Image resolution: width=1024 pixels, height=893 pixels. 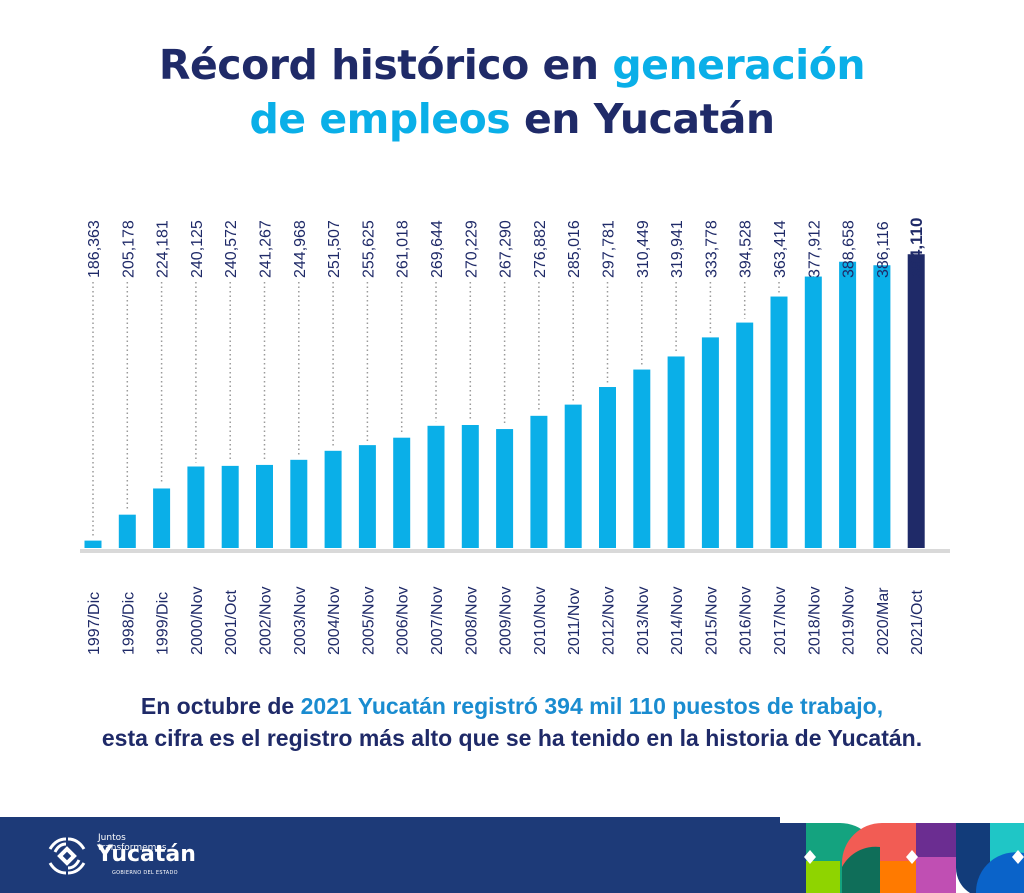 What do you see at coordinates (385, 65) in the screenshot?
I see `title-text: Récord histórico en` at bounding box center [385, 65].